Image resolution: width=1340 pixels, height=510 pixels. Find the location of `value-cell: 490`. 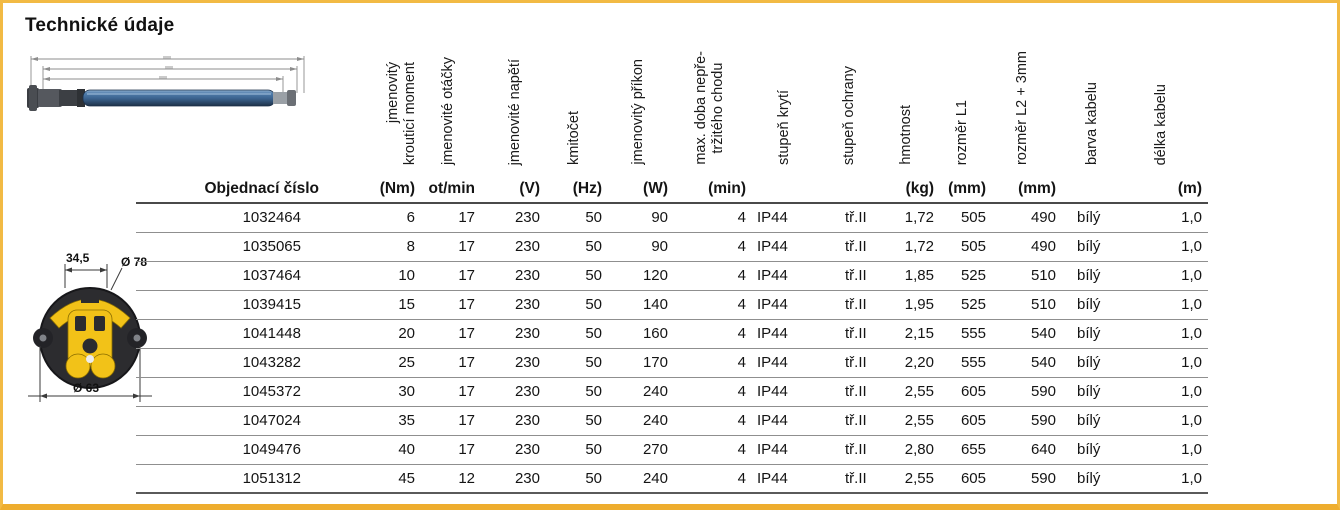

value-cell: 490 is located at coordinates (1026, 218).